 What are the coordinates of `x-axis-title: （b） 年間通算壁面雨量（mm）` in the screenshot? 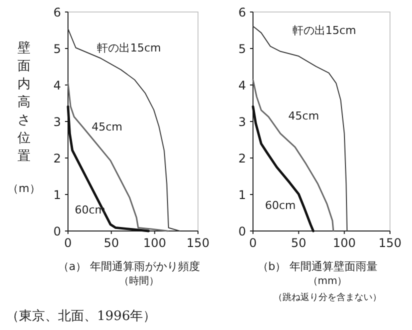 It's located at (317, 273).